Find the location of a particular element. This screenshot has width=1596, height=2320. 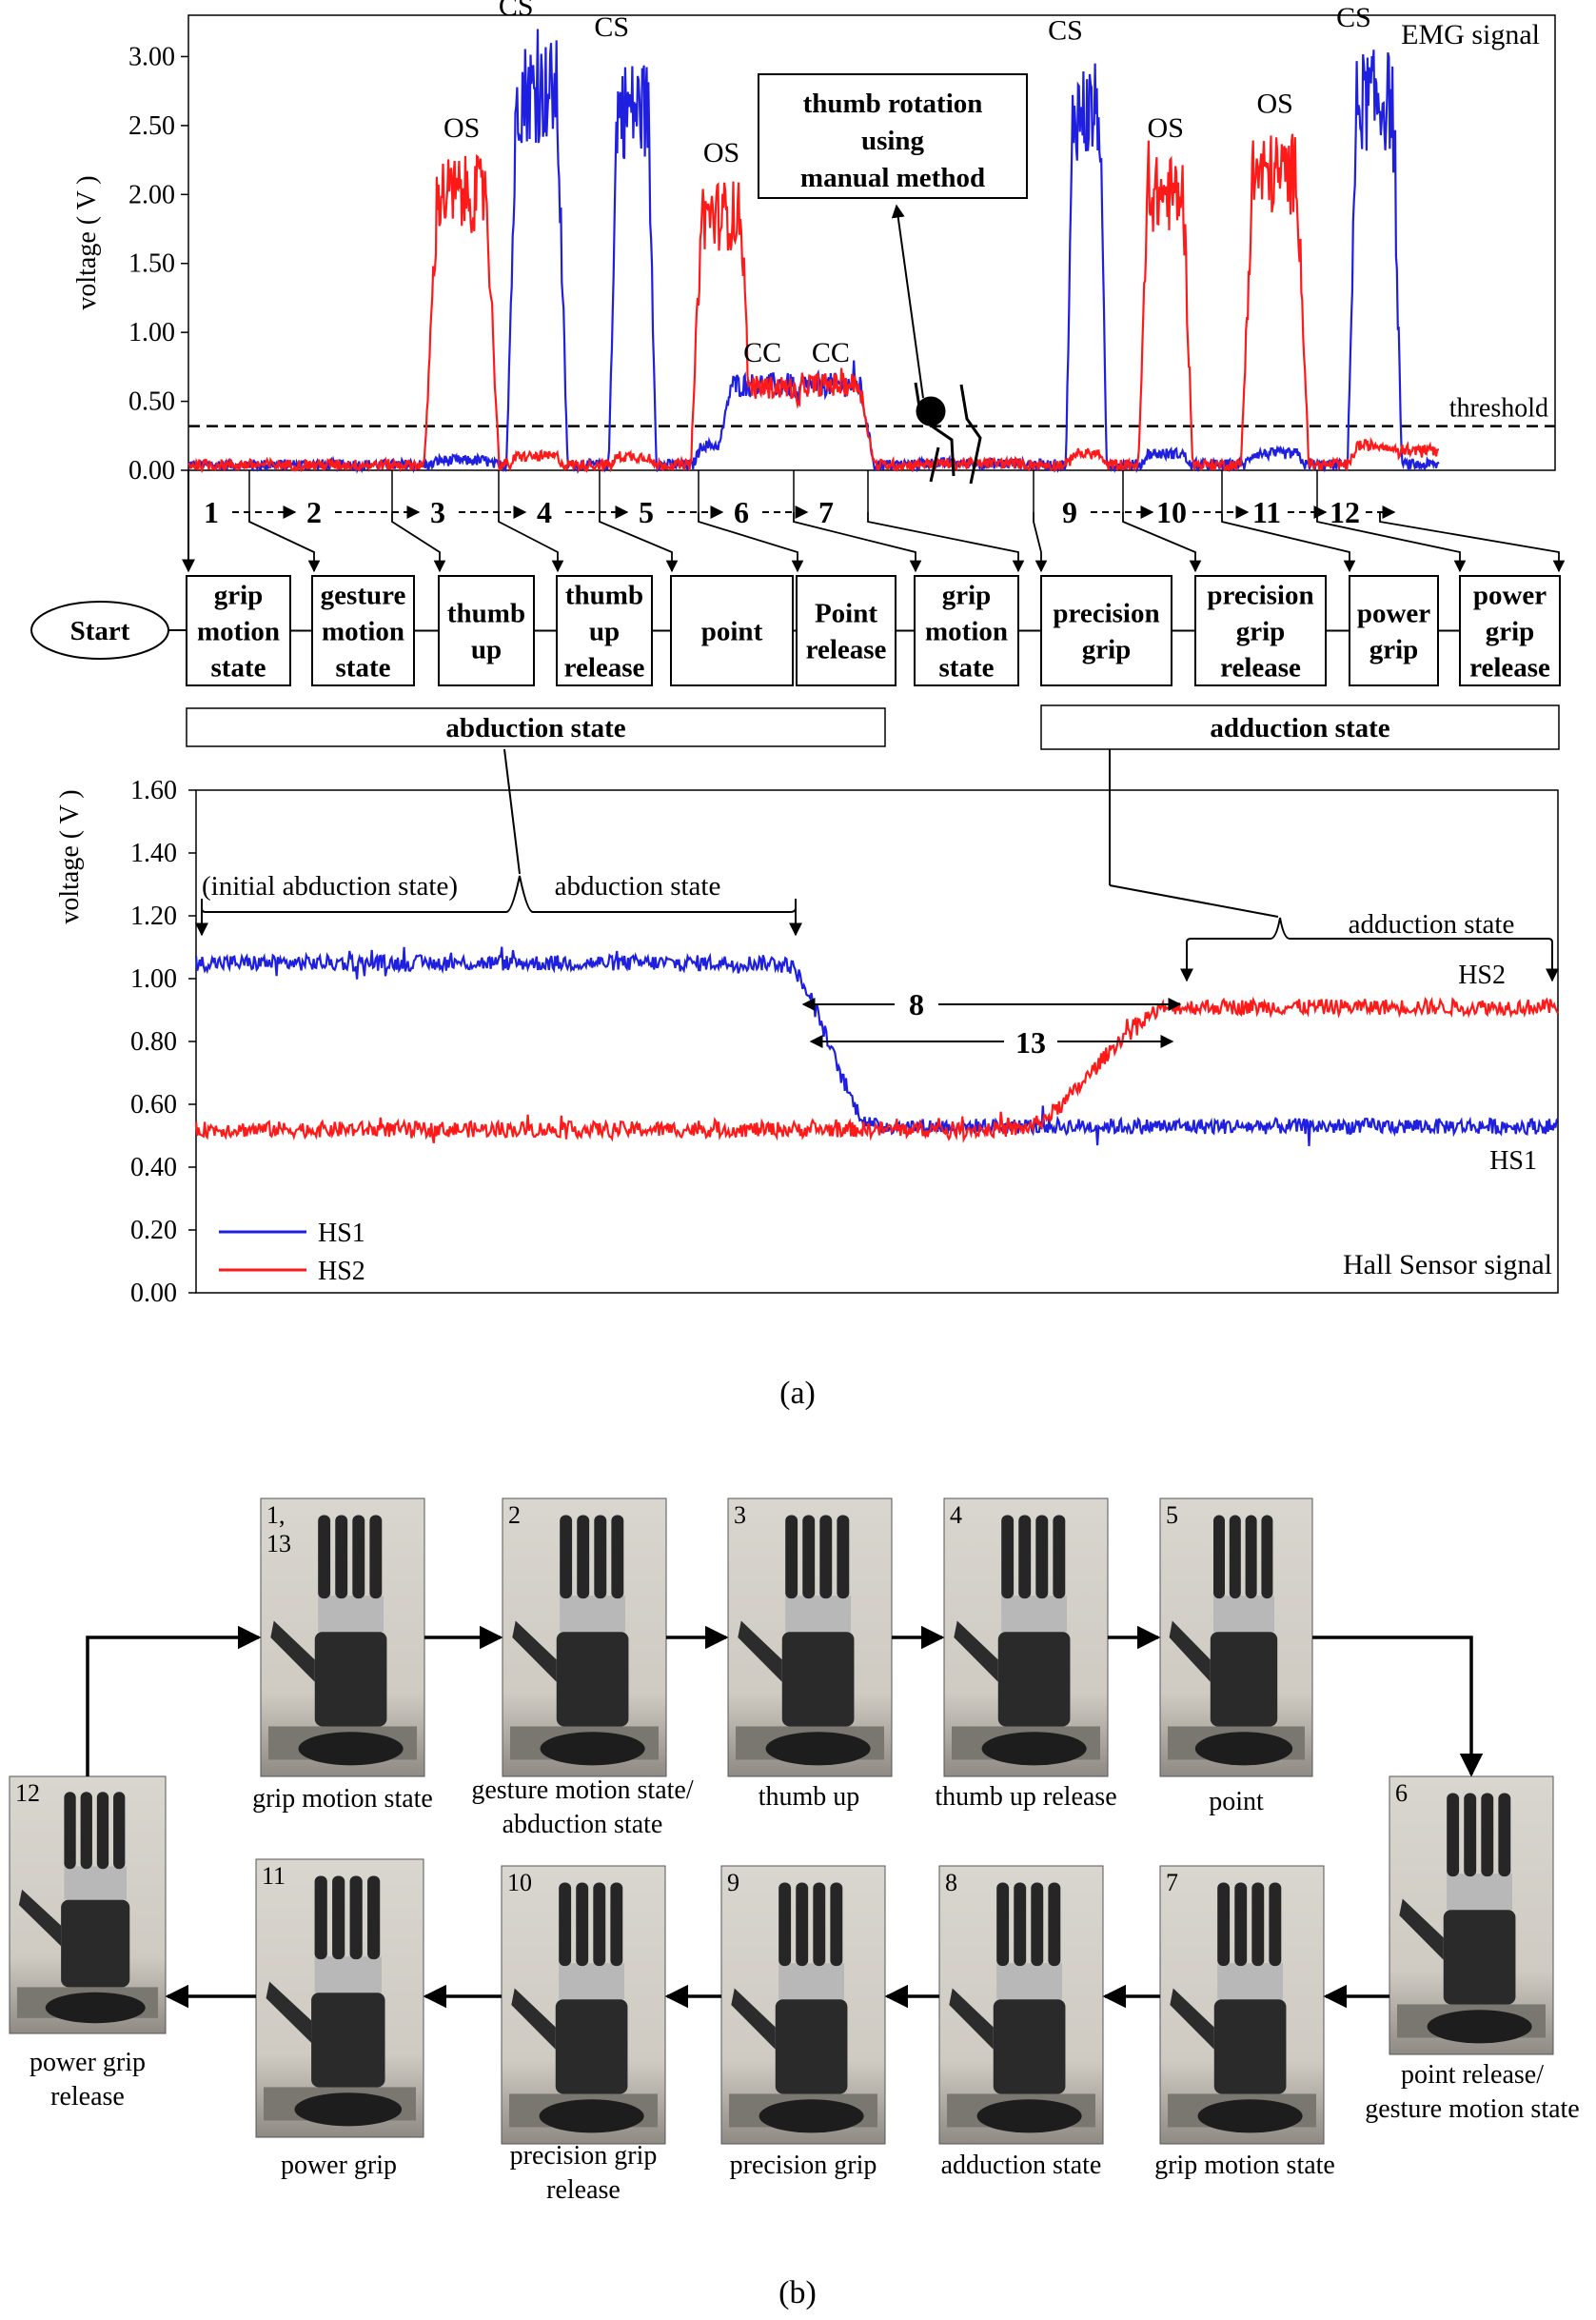

hs1-label: HS1 is located at coordinates (1513, 1161).